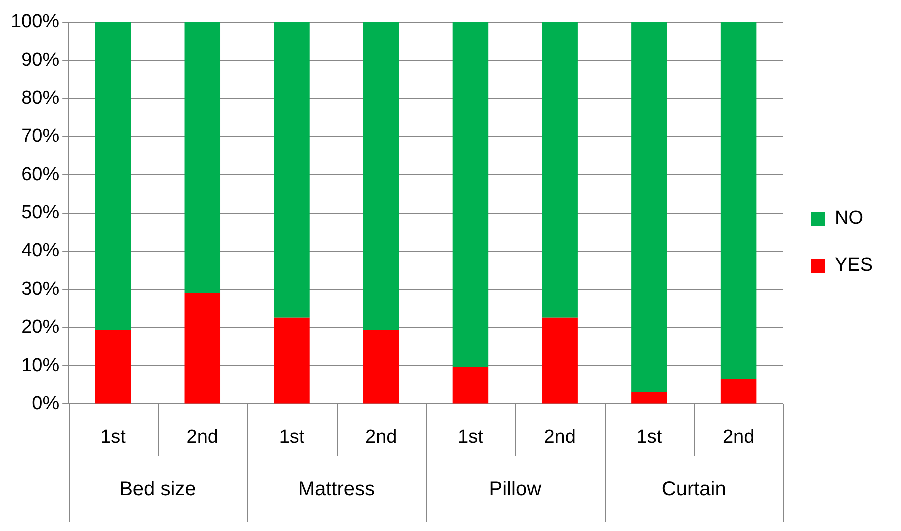  What do you see at coordinates (41, 327) in the screenshot?
I see `y-tick-label: 20%` at bounding box center [41, 327].